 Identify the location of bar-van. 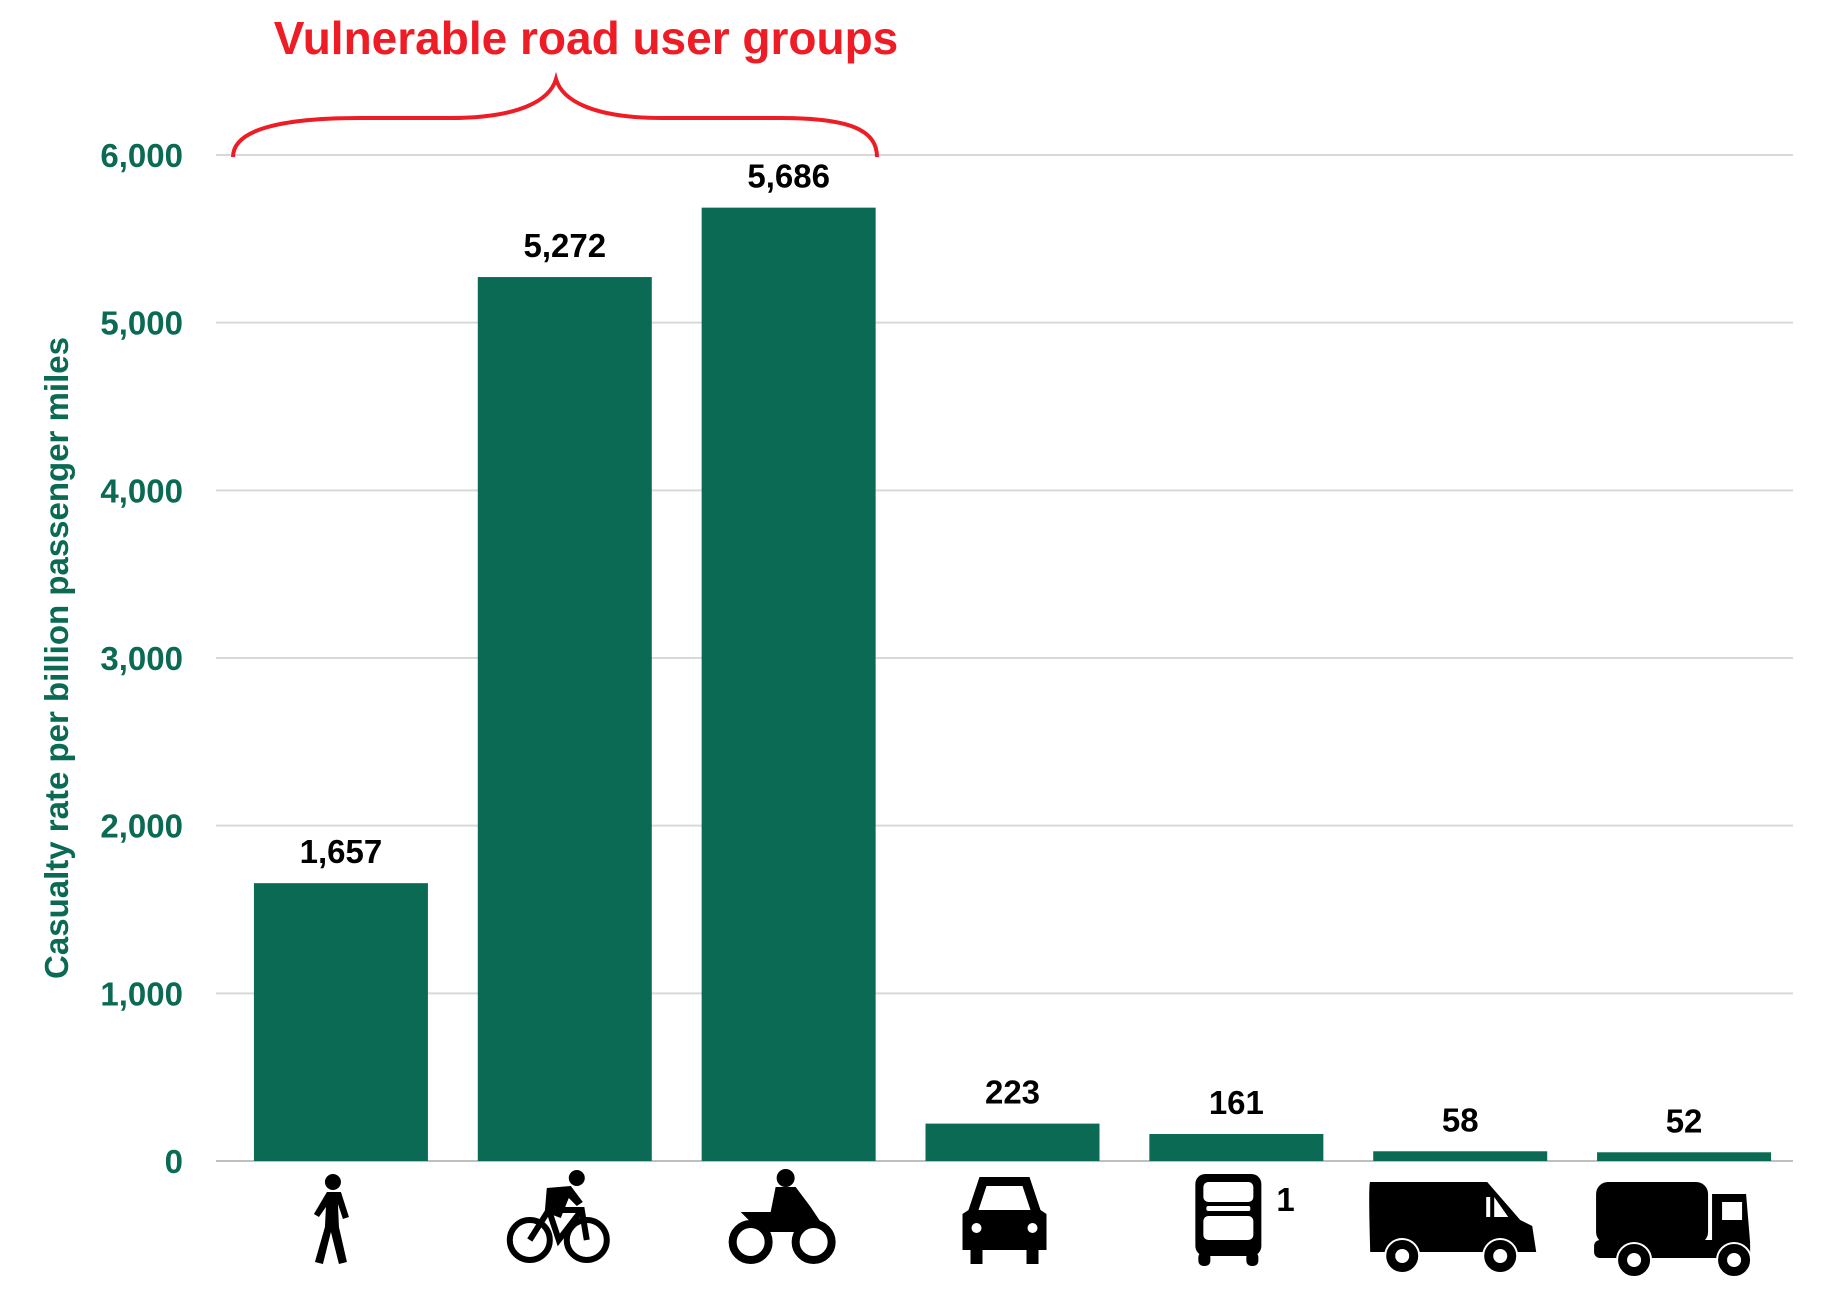
(1460, 1156).